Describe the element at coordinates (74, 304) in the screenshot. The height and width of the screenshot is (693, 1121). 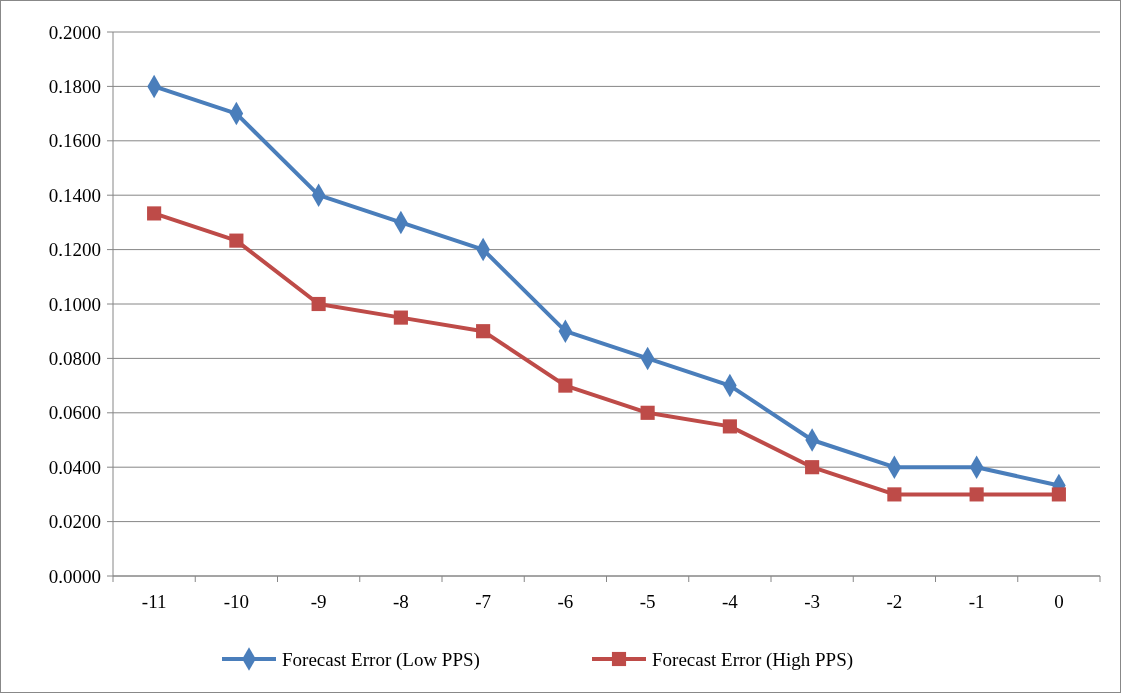
I see `y-tick-label: 0.1000` at that location.